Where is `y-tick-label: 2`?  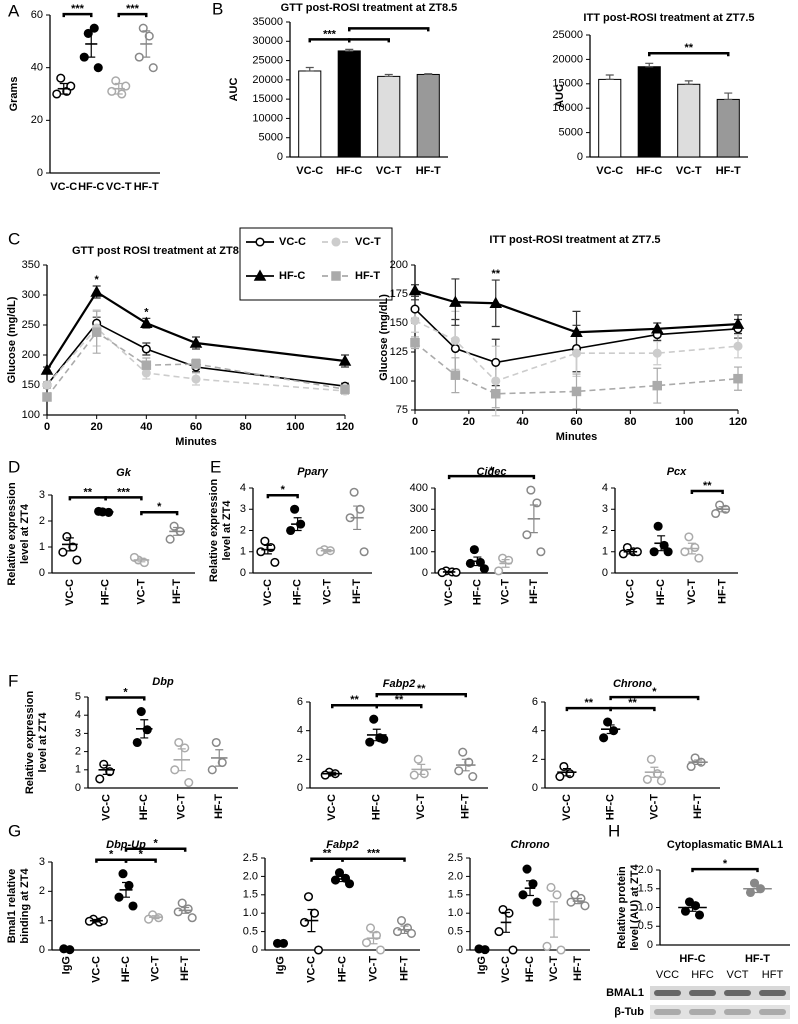 y-tick-label: 2 is located at coordinates (78, 752).